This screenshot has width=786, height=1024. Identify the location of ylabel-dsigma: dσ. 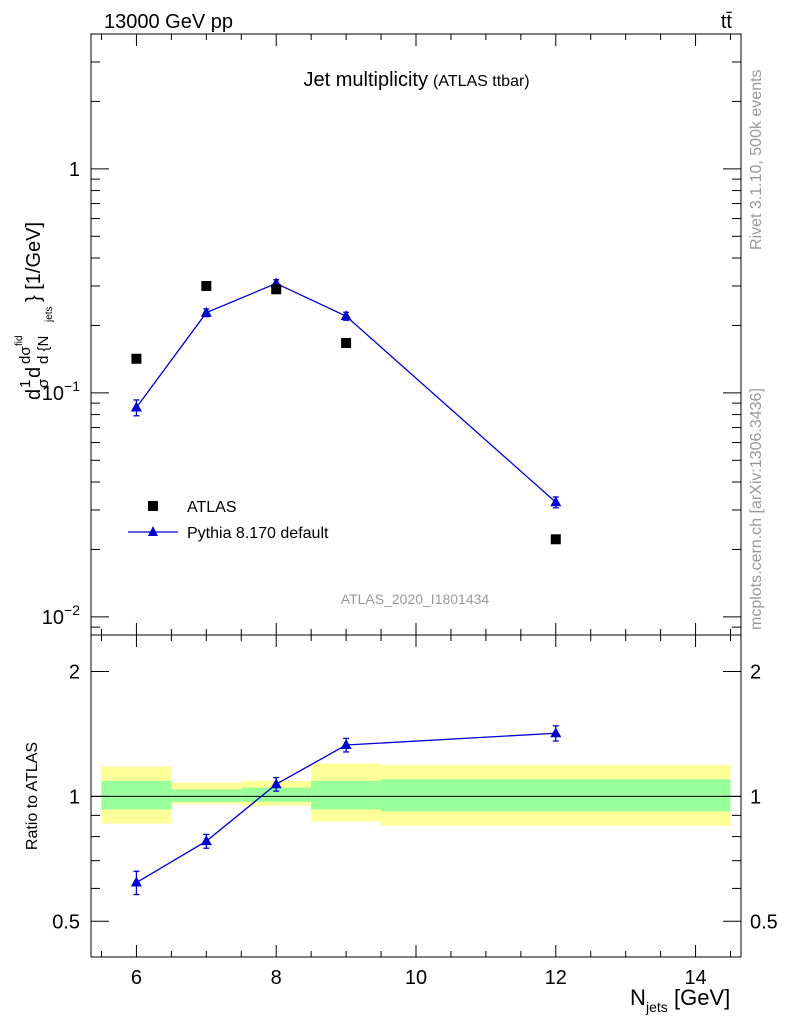
(25, 355).